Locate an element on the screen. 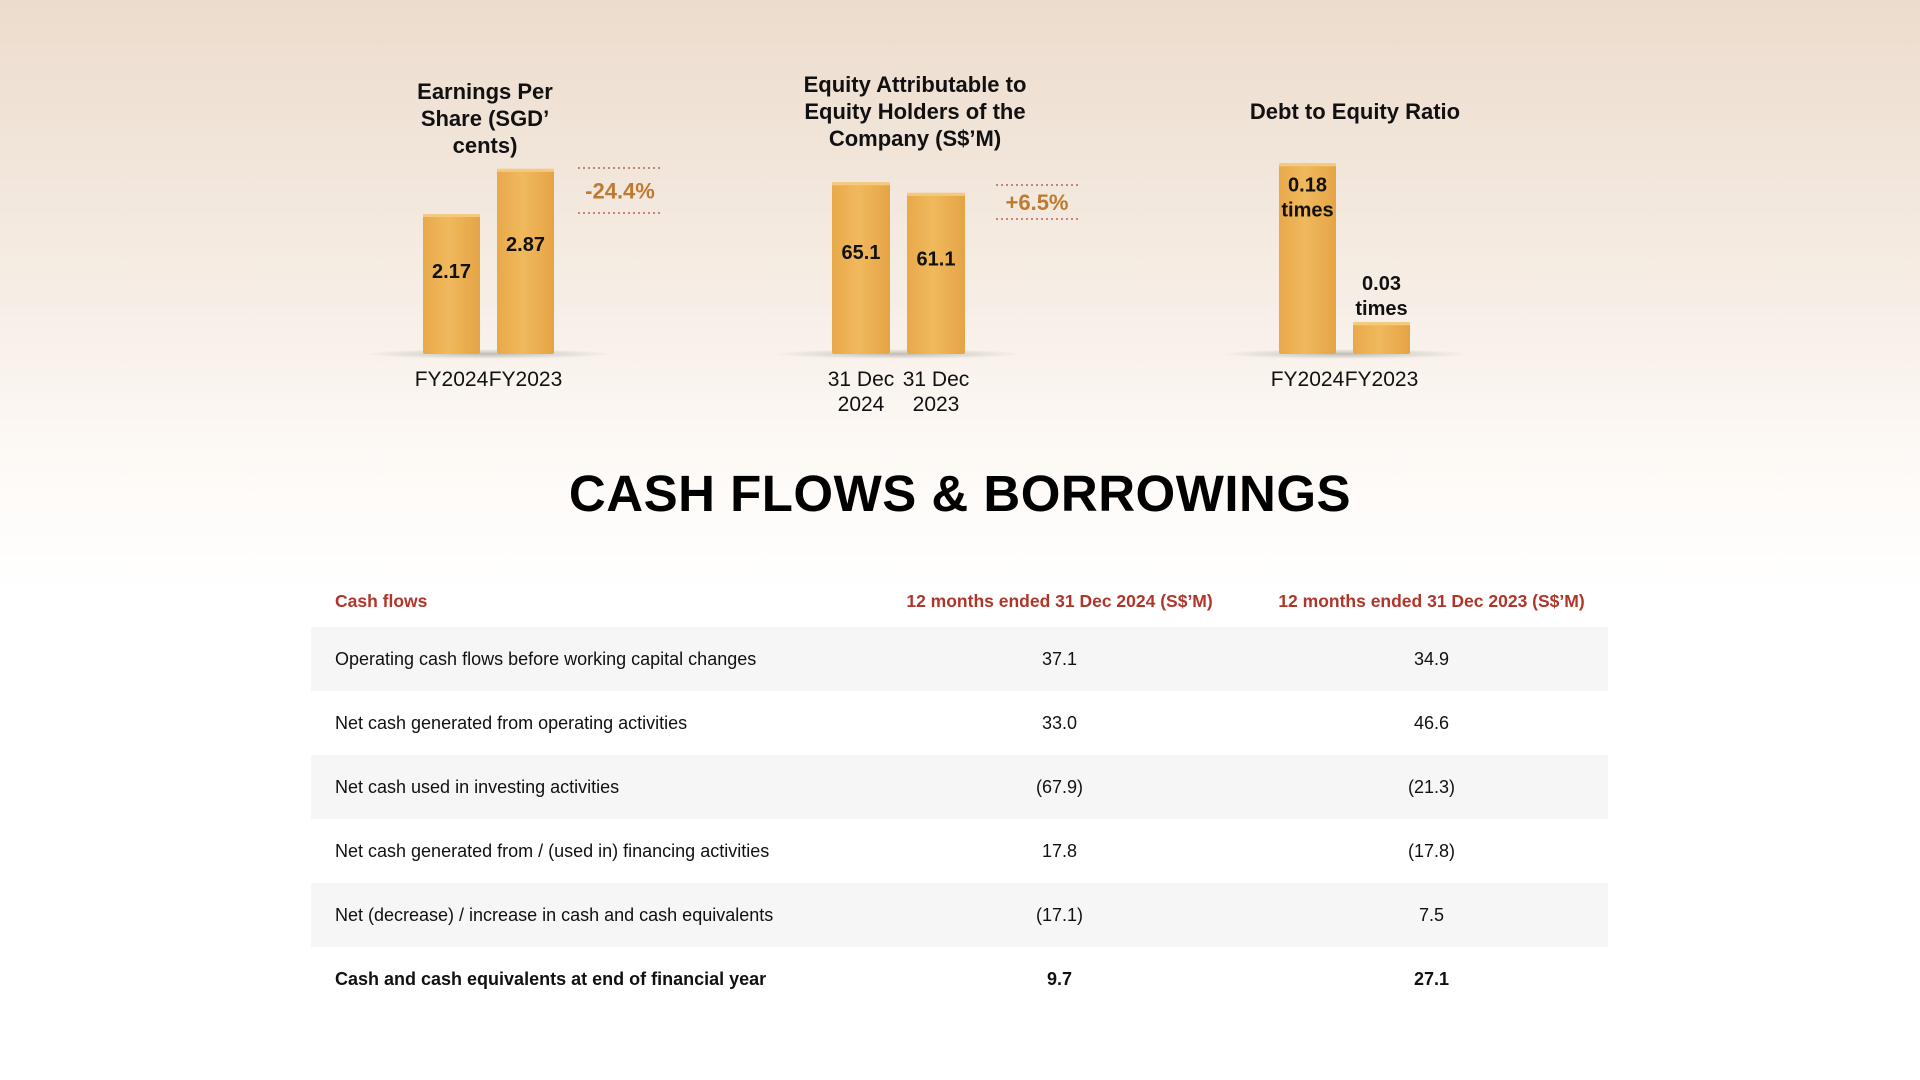  equity-chart-plot: 65.1 31 Dec 2024 61.1 31 Dec 2023 +6.5% is located at coordinates (925, 299).